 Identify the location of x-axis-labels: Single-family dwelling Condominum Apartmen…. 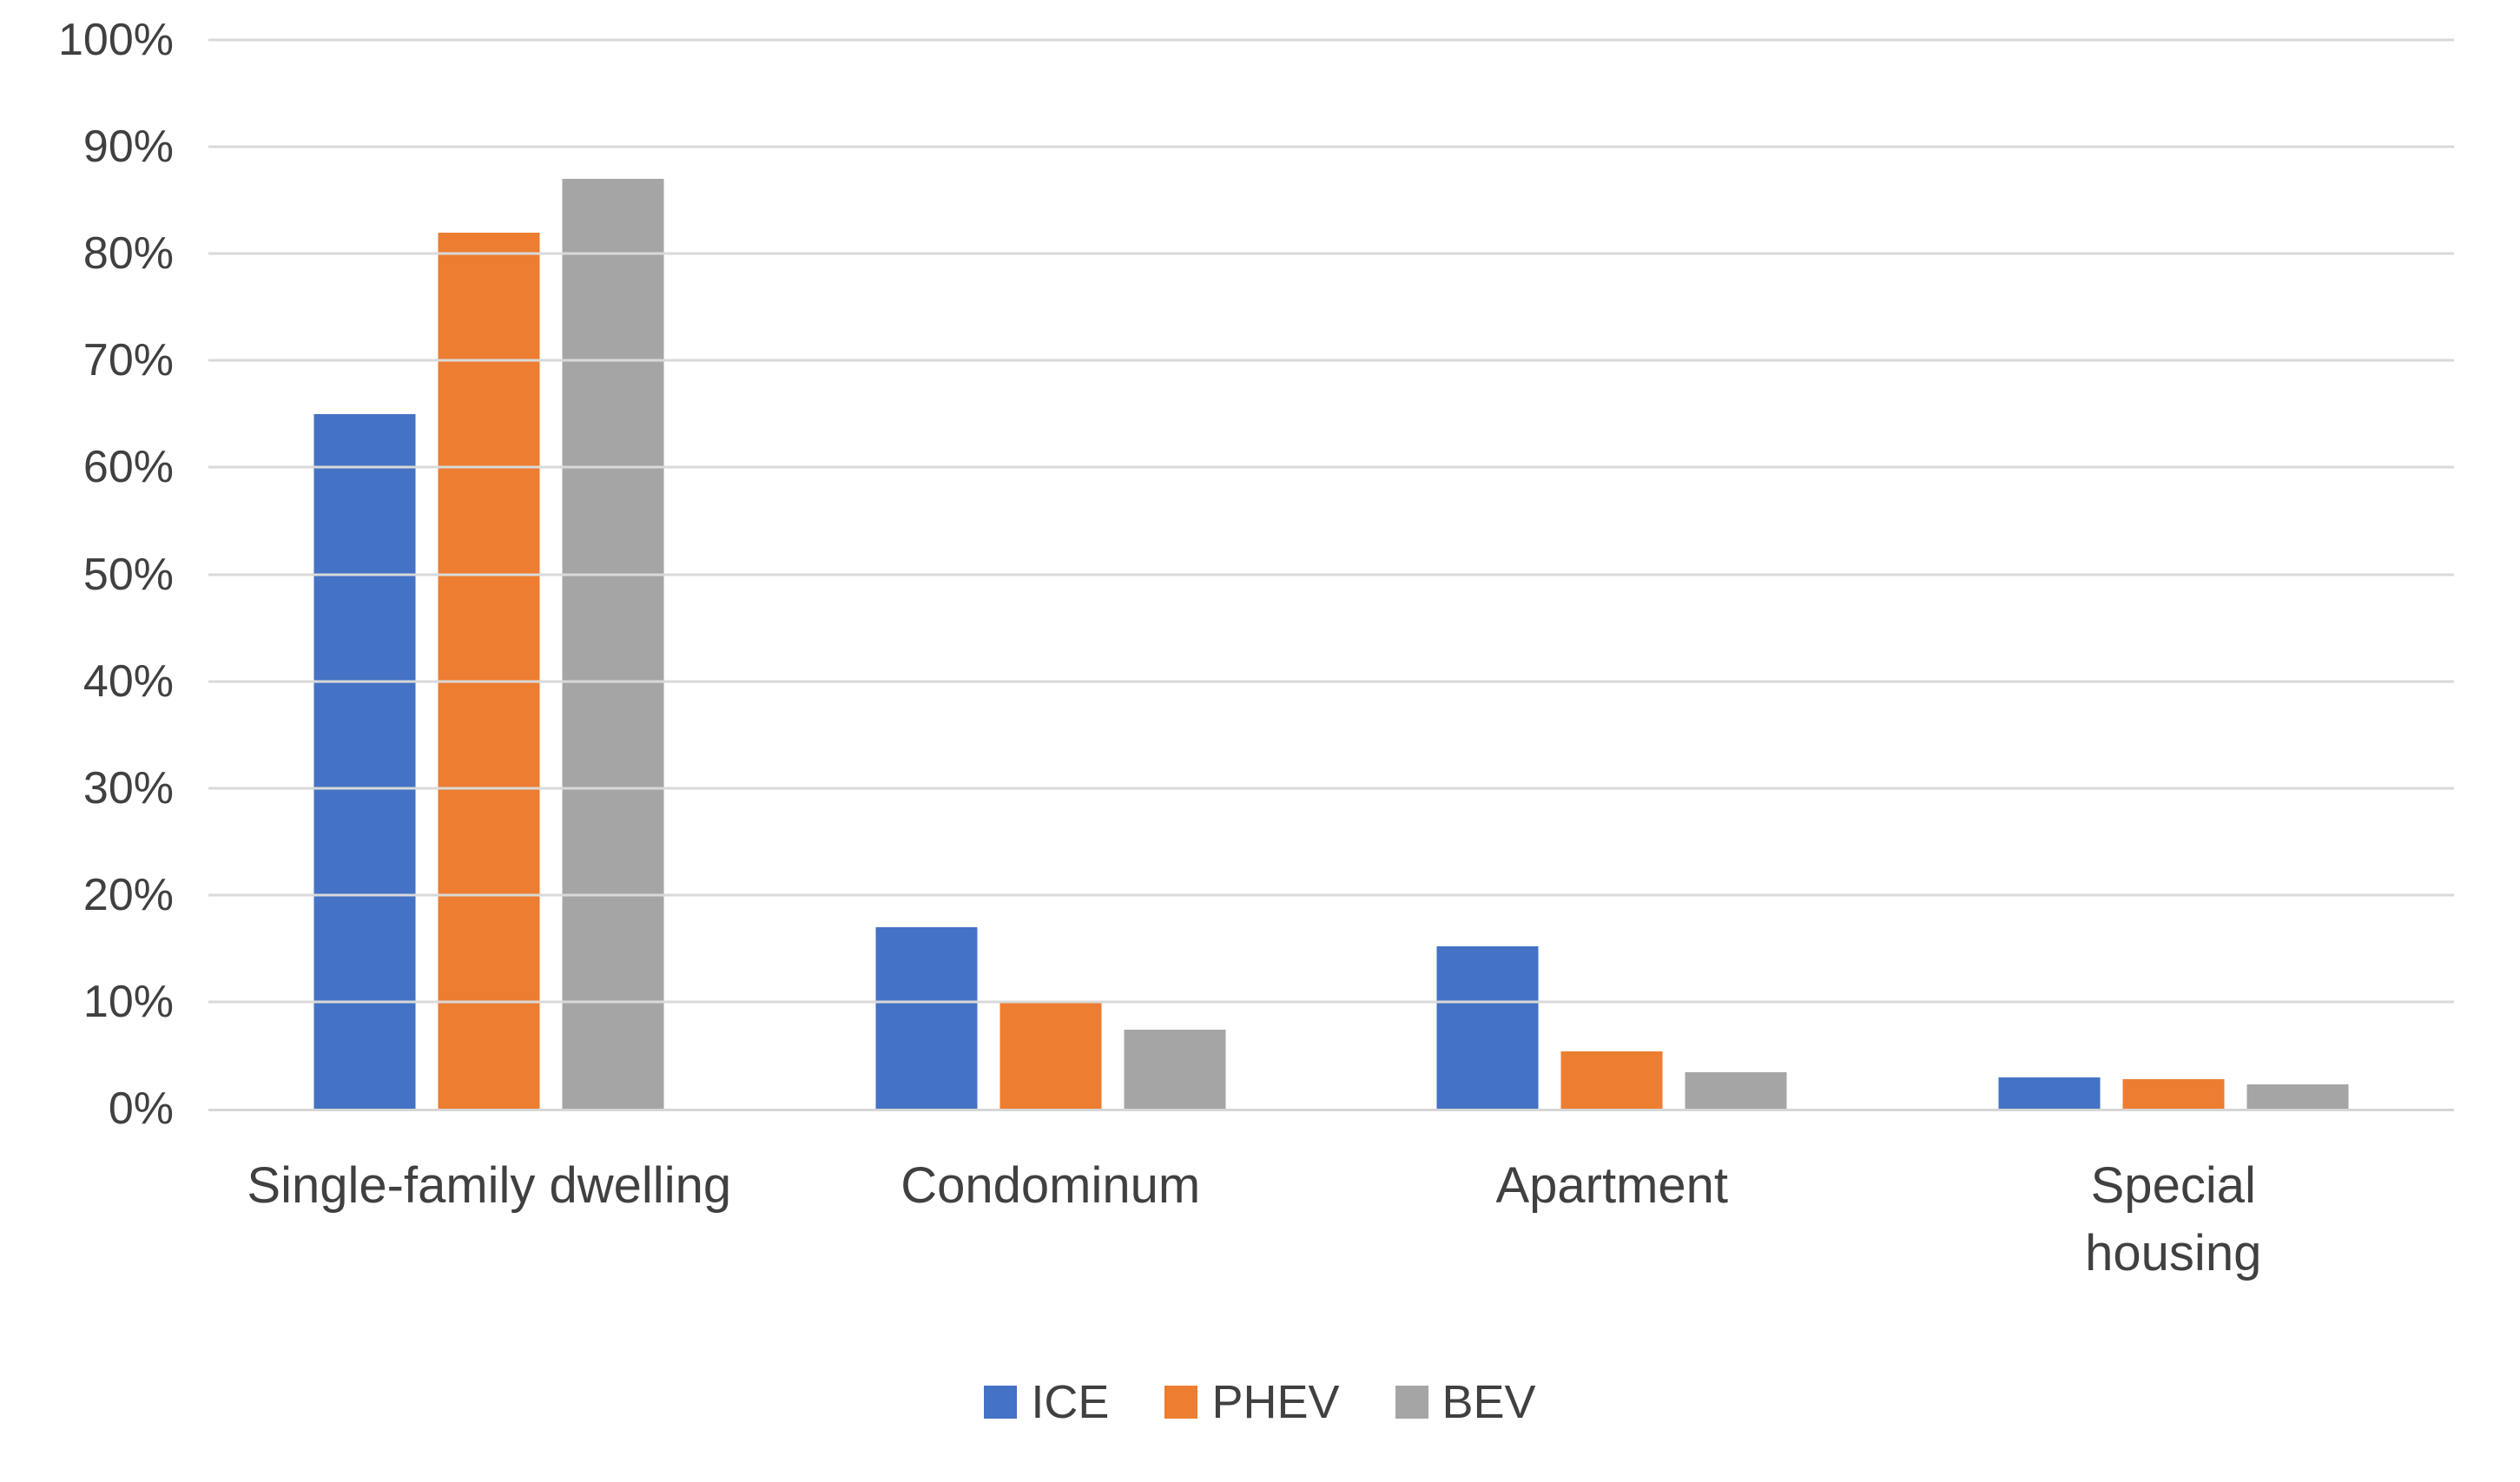
(1331, 1239).